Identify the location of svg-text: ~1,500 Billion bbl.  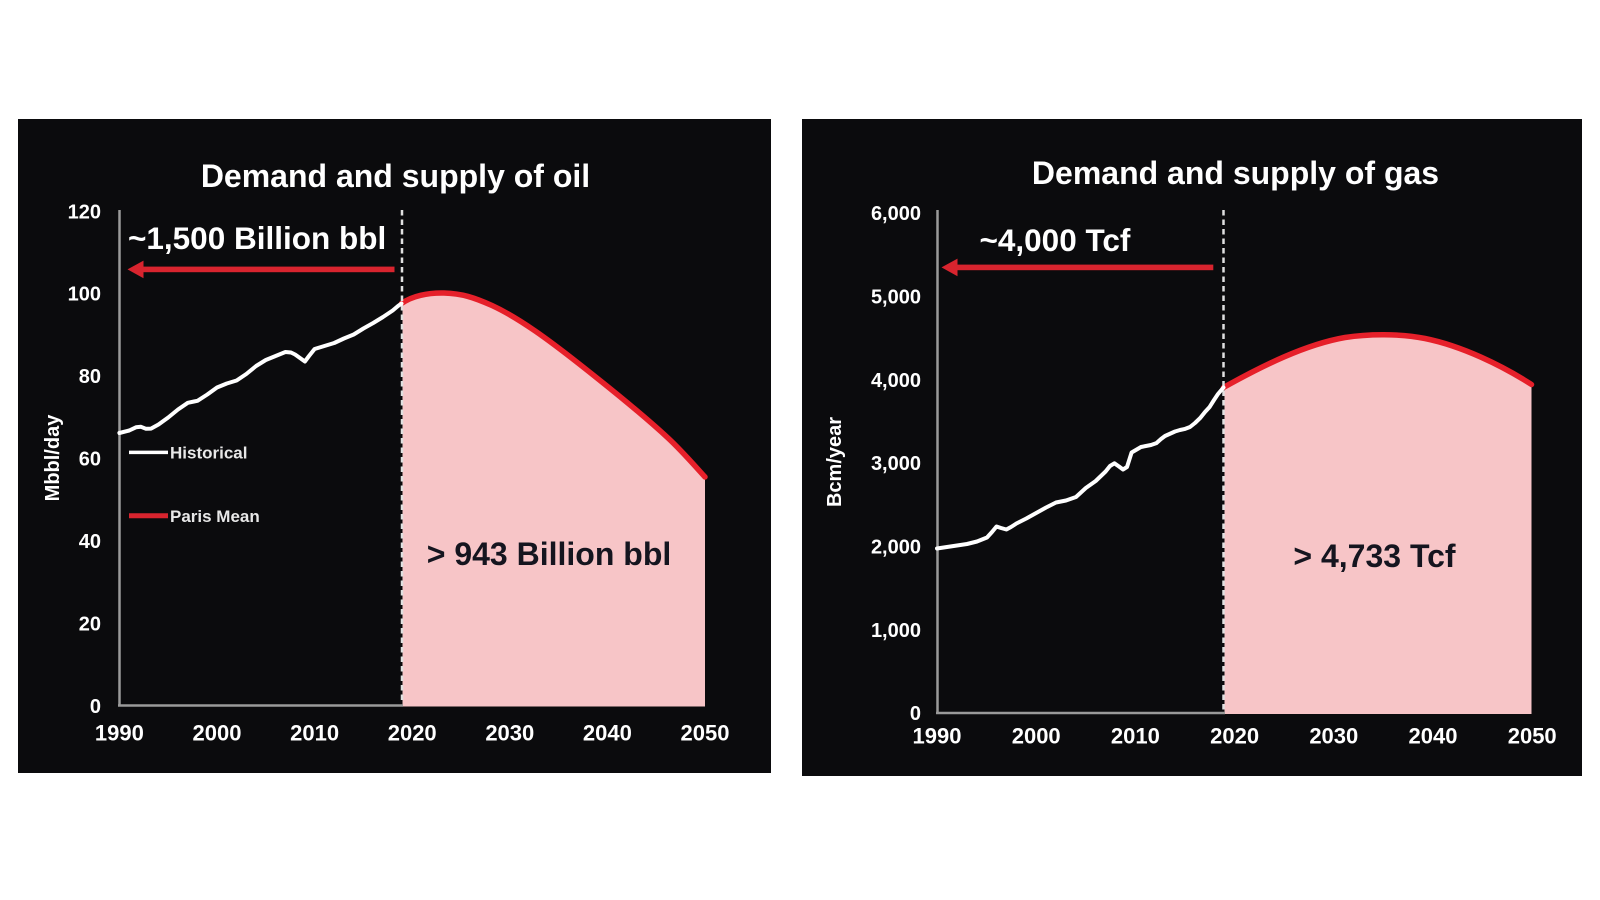
(257, 238).